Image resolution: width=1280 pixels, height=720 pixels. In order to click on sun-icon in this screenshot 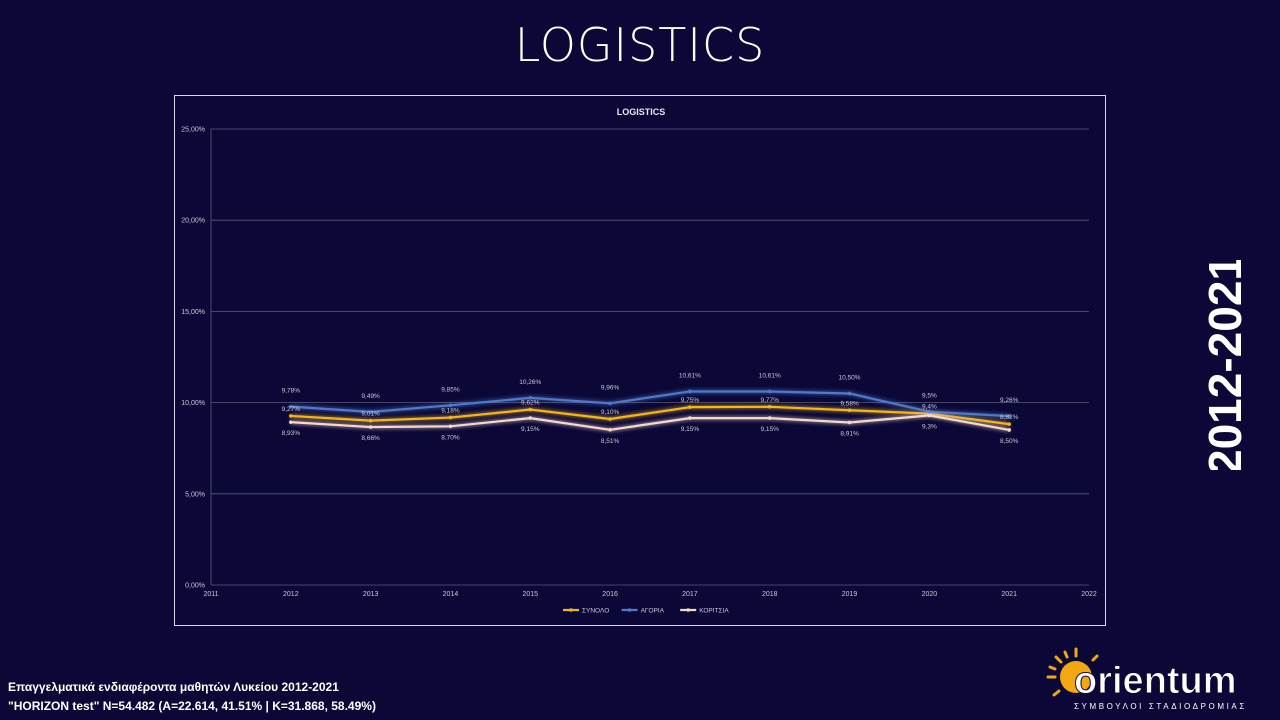, I will do `click(1072, 672)`.